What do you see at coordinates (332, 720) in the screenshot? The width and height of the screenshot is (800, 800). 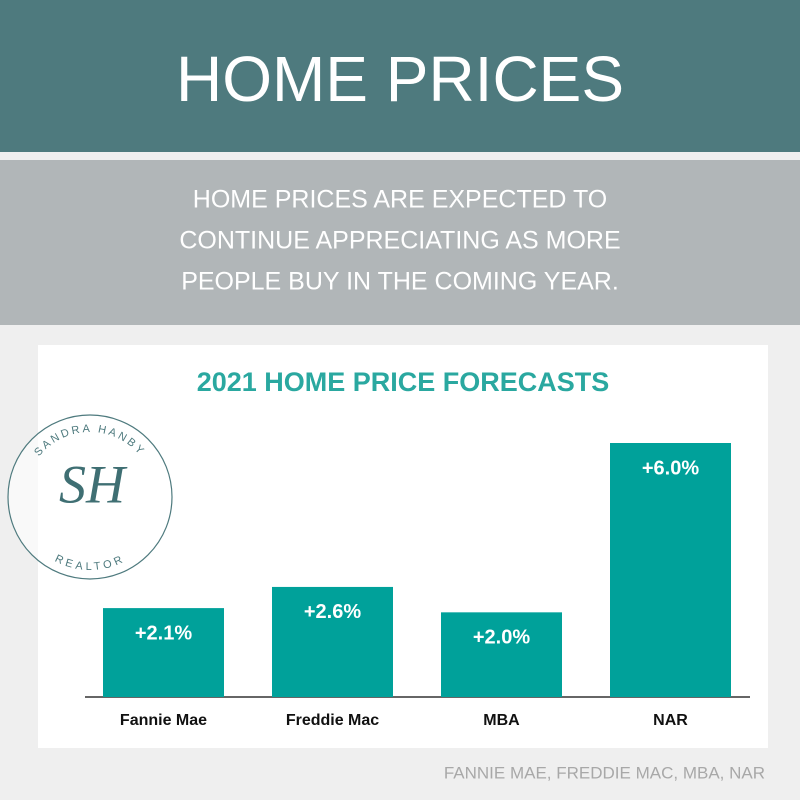 I see `x-tick-label: Freddie Mac` at bounding box center [332, 720].